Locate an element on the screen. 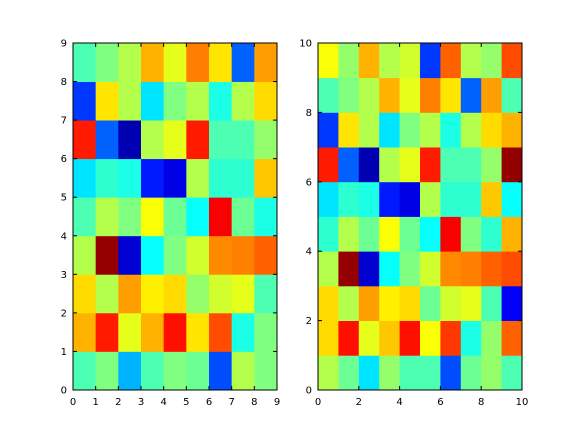 The height and width of the screenshot is (434, 580). x-tick-label: 10 is located at coordinates (522, 402).